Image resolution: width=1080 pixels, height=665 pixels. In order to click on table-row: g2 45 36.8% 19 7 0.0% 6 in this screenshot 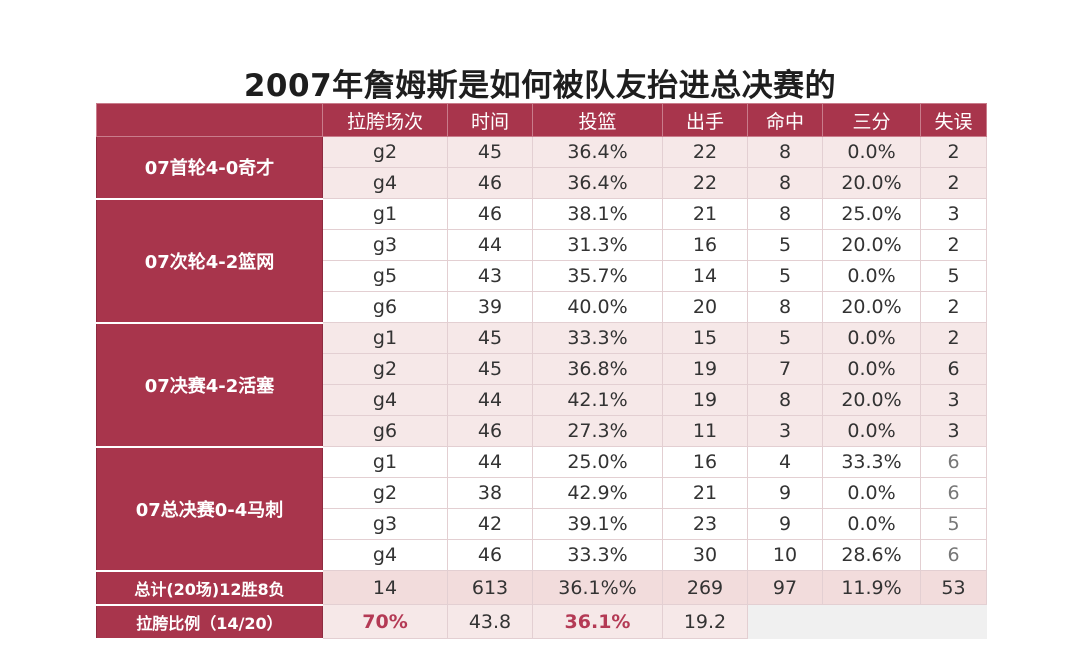, I will do `click(542, 369)`.